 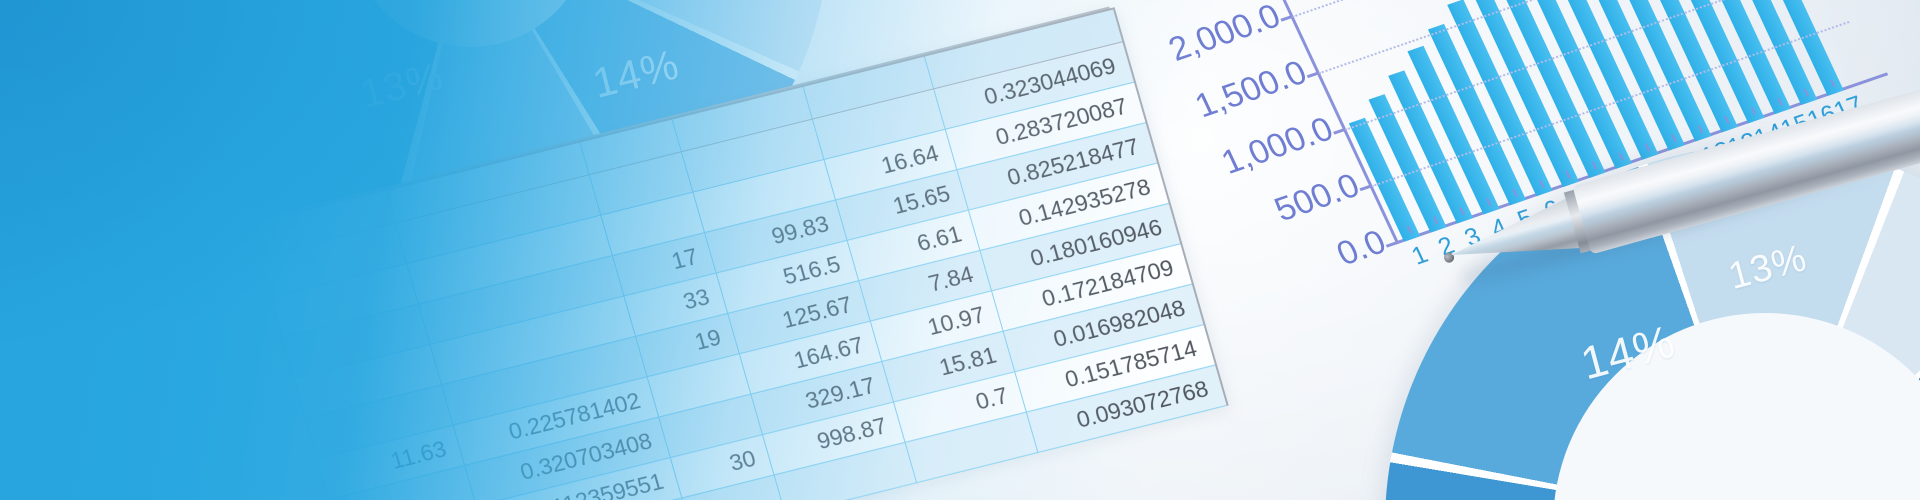 What do you see at coordinates (1277, 146) in the screenshot?
I see `y-axis-label: 1,000.0` at bounding box center [1277, 146].